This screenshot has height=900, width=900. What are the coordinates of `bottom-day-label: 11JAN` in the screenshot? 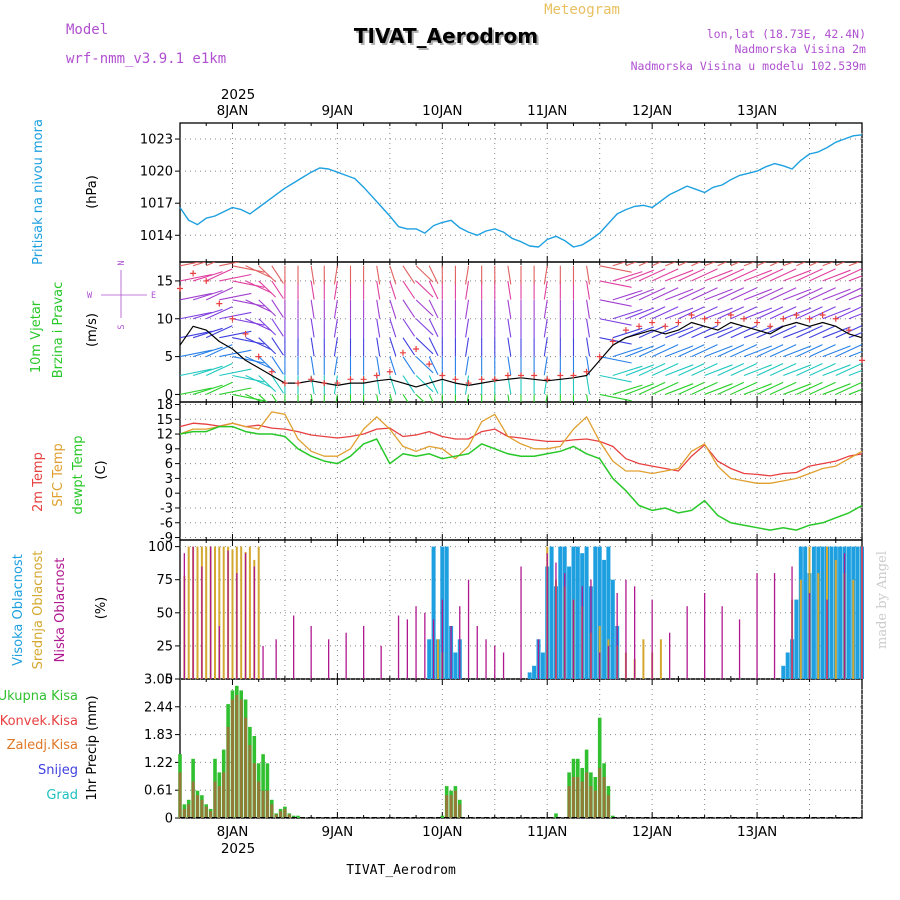 It's located at (547, 832).